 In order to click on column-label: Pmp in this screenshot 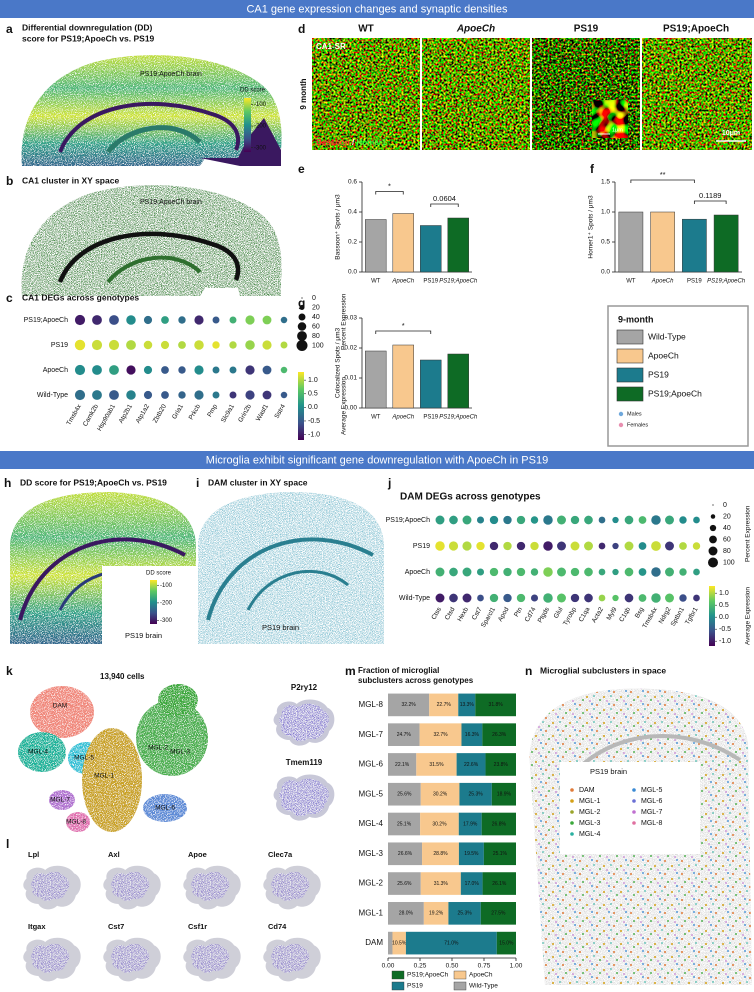, I will do `click(212, 410)`.